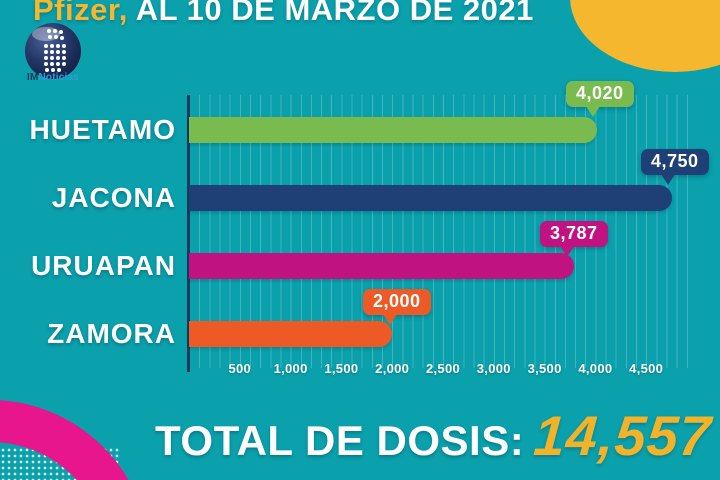  I want to click on value-callout-jacona: 4,750, so click(675, 167).